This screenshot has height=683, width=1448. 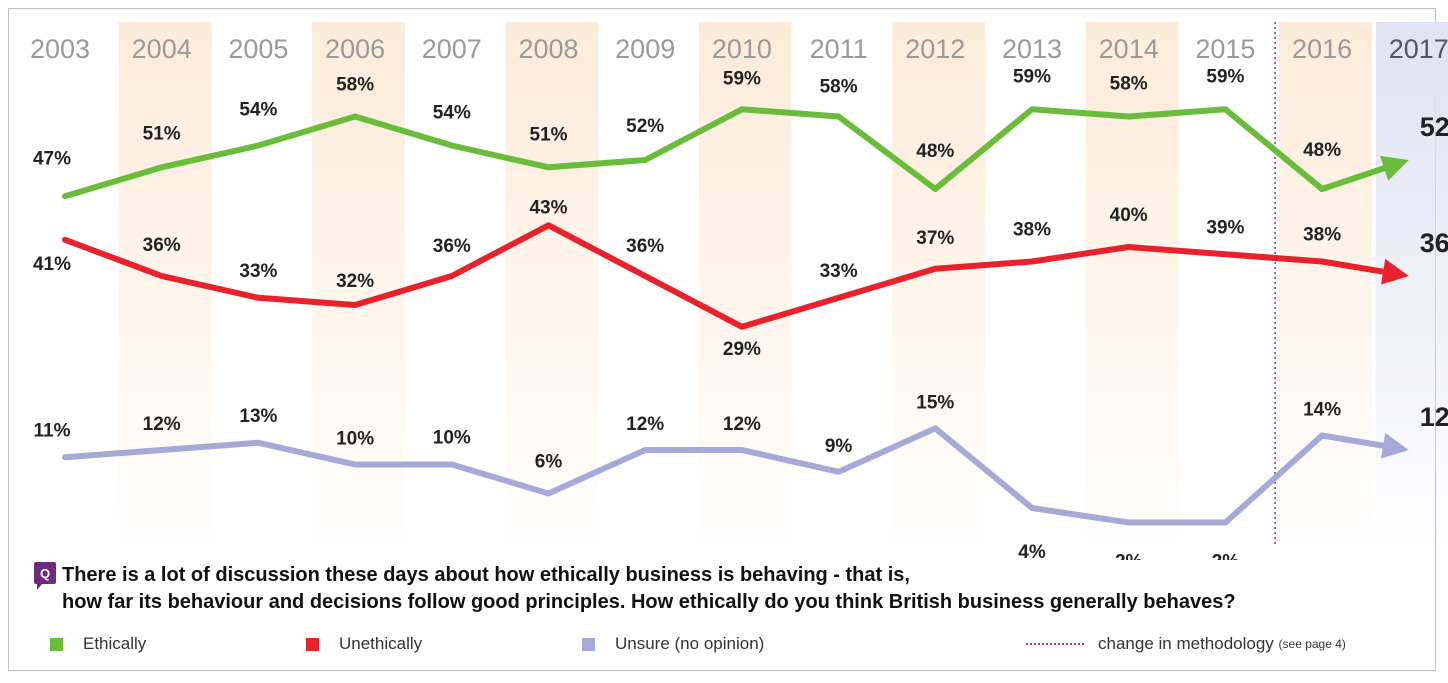 I want to click on year-label-2011: 2011, so click(x=839, y=49).